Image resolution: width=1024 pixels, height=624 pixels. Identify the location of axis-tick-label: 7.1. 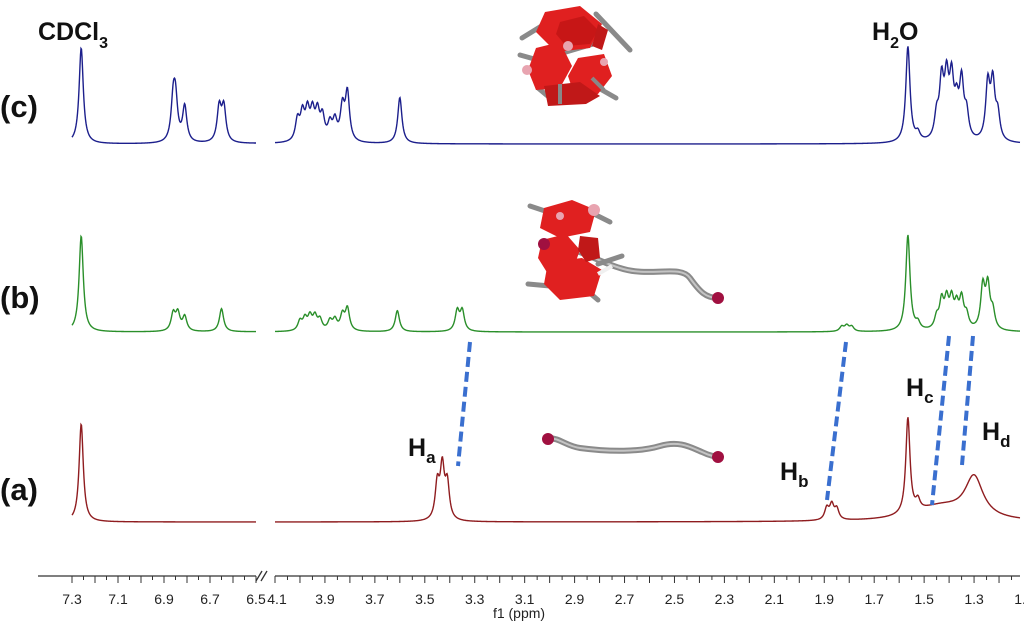
(118, 599).